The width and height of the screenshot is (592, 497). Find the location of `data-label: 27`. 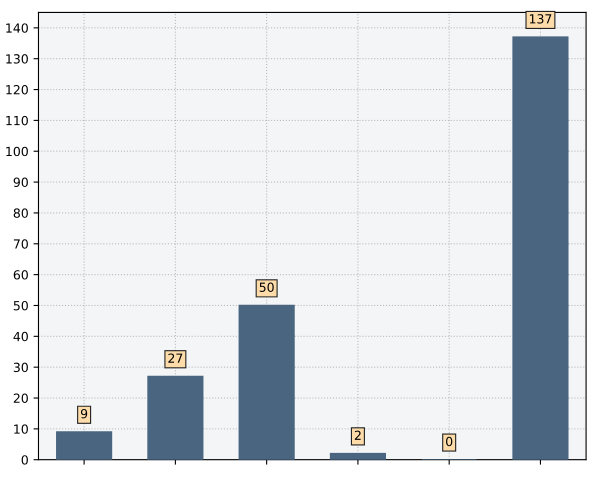

data-label: 27 is located at coordinates (175, 358).